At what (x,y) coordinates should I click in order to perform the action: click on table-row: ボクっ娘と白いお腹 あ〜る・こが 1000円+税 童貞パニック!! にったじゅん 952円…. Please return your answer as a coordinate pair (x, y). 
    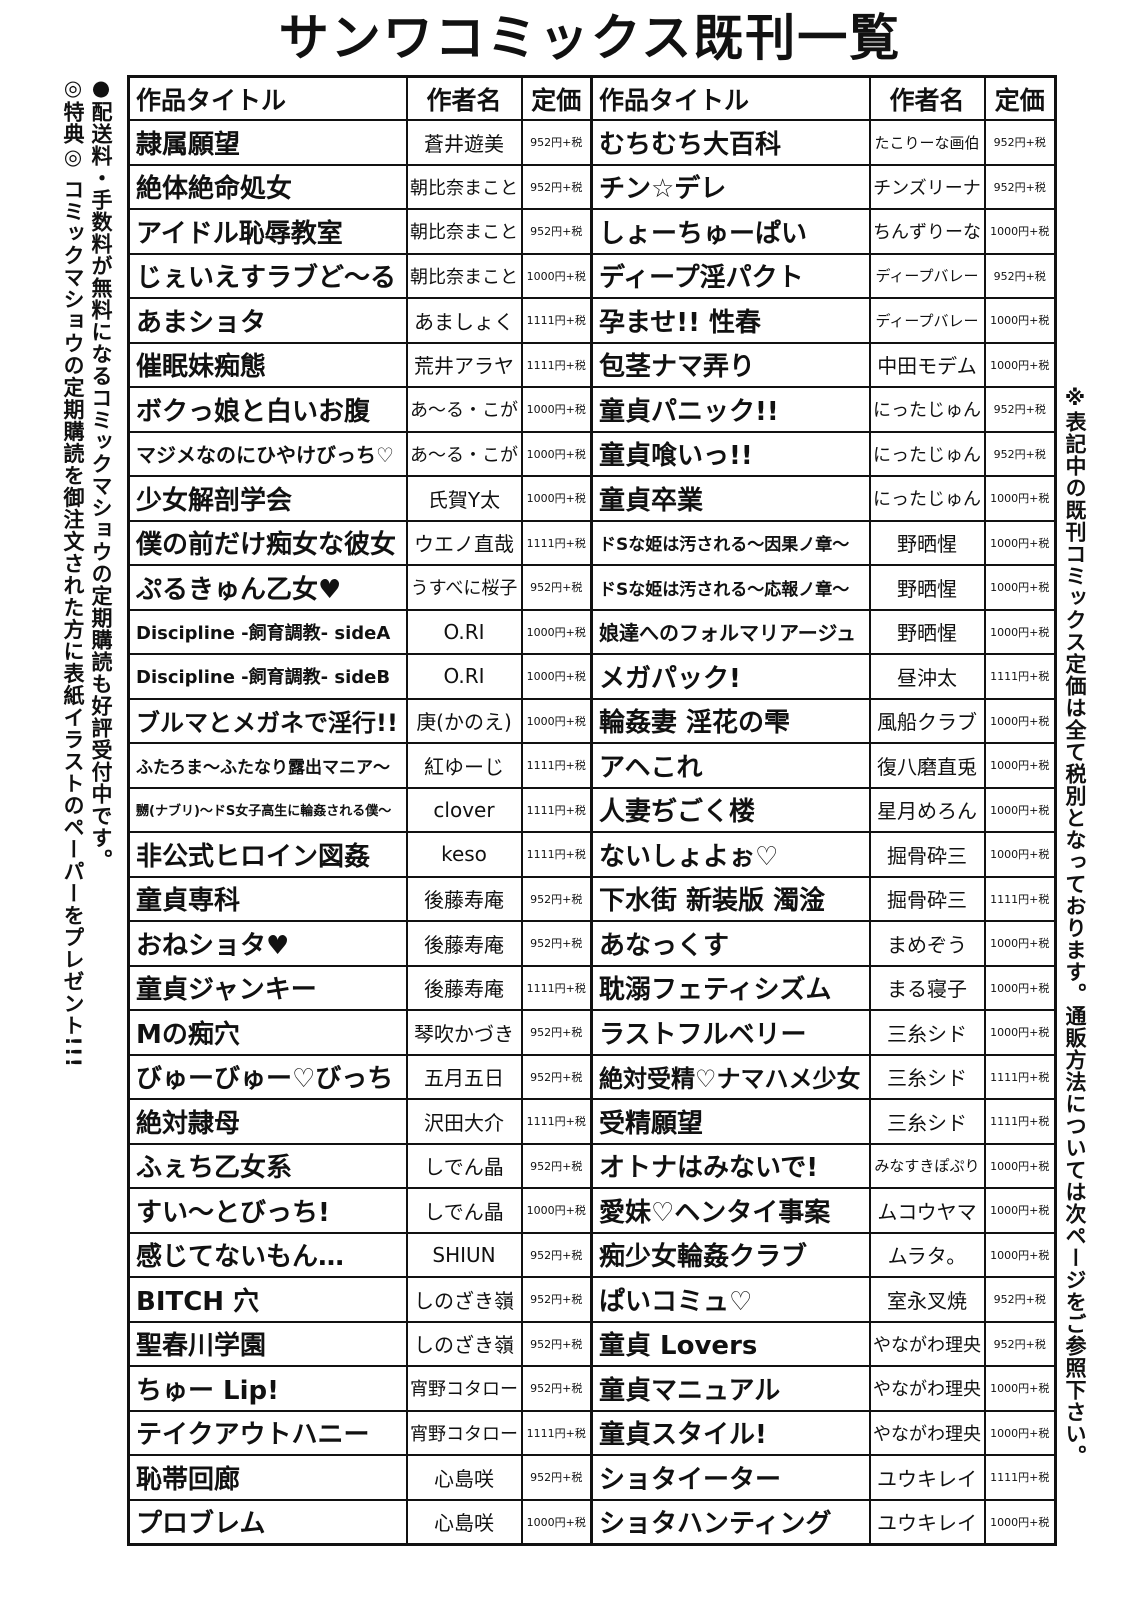
    Looking at the image, I should click on (592, 409).